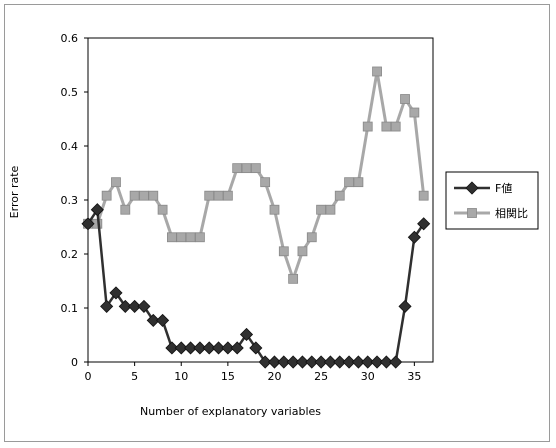  I want to click on x-tick-label: 25, so click(321, 376).